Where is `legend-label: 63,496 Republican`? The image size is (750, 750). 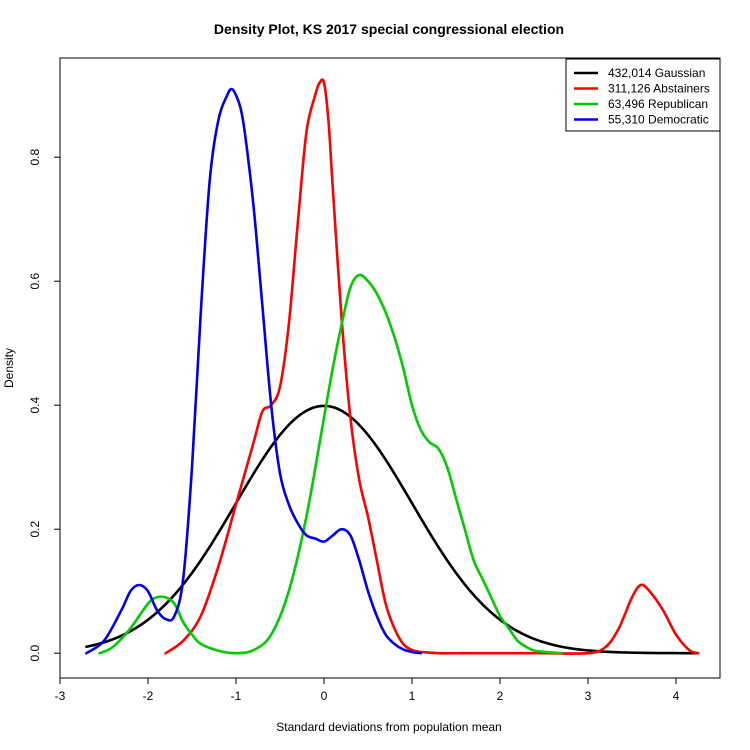
legend-label: 63,496 Republican is located at coordinates (658, 104).